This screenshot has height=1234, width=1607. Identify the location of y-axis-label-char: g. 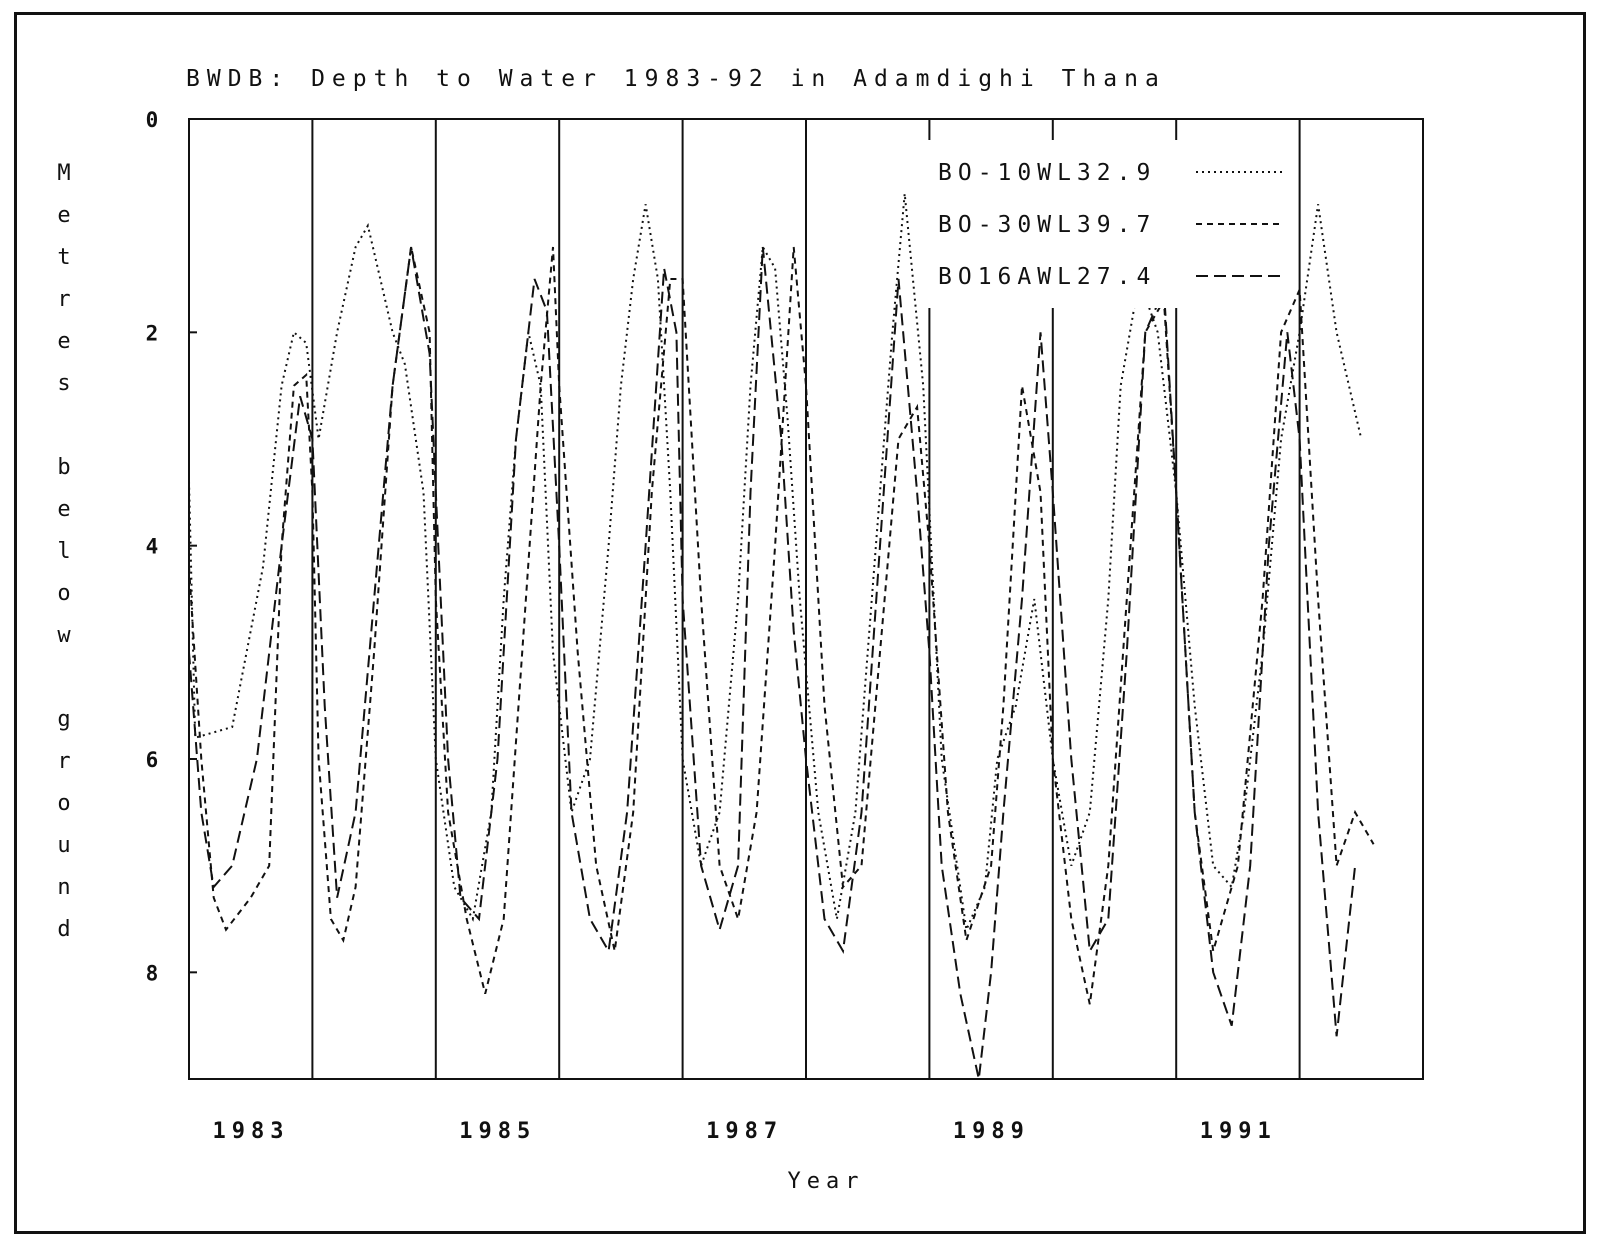
(63, 719).